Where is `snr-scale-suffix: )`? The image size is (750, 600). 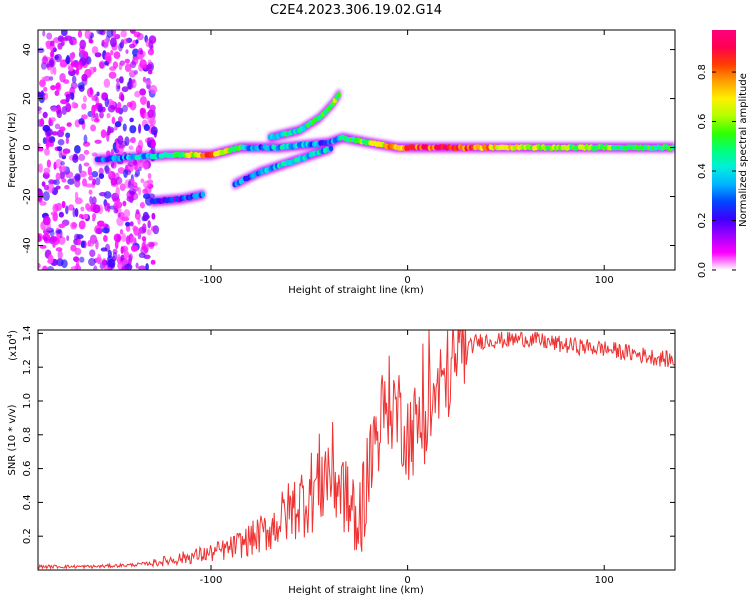 snr-scale-suffix: ) is located at coordinates (13, 332).